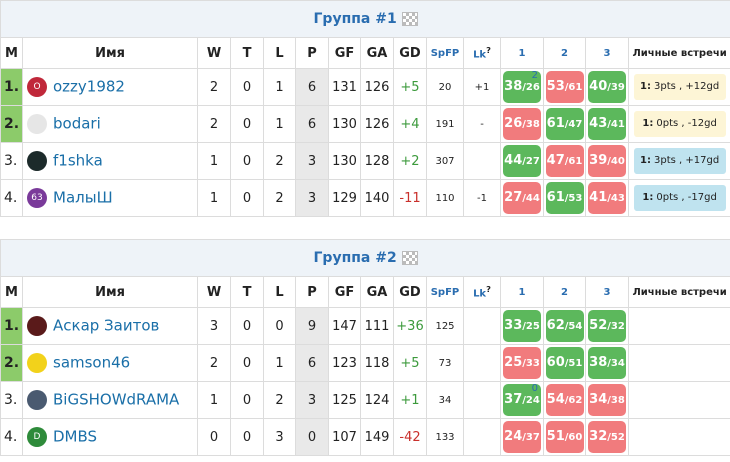 The height and width of the screenshot is (462, 730). I want to click on column-header: M, so click(11, 53).